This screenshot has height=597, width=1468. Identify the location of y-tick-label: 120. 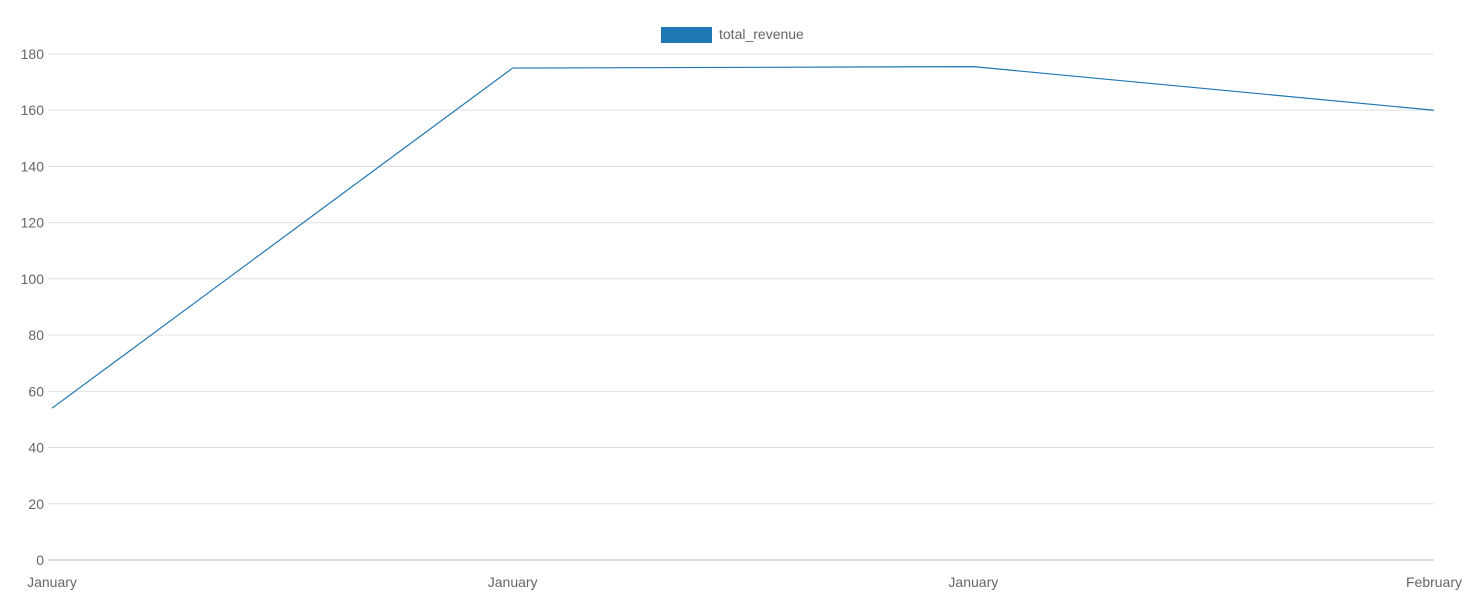
(33, 223).